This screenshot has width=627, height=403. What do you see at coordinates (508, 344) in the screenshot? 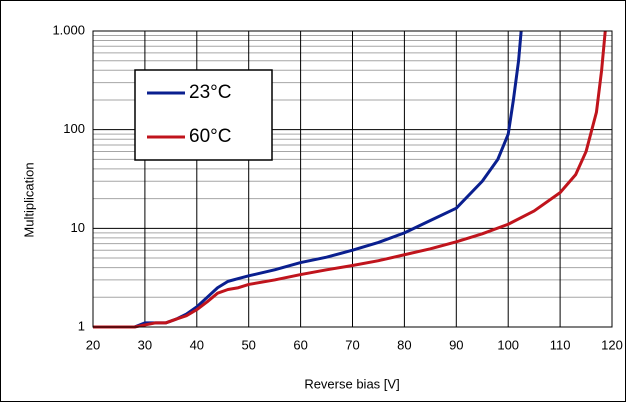
I see `x-tick-label: 100` at bounding box center [508, 344].